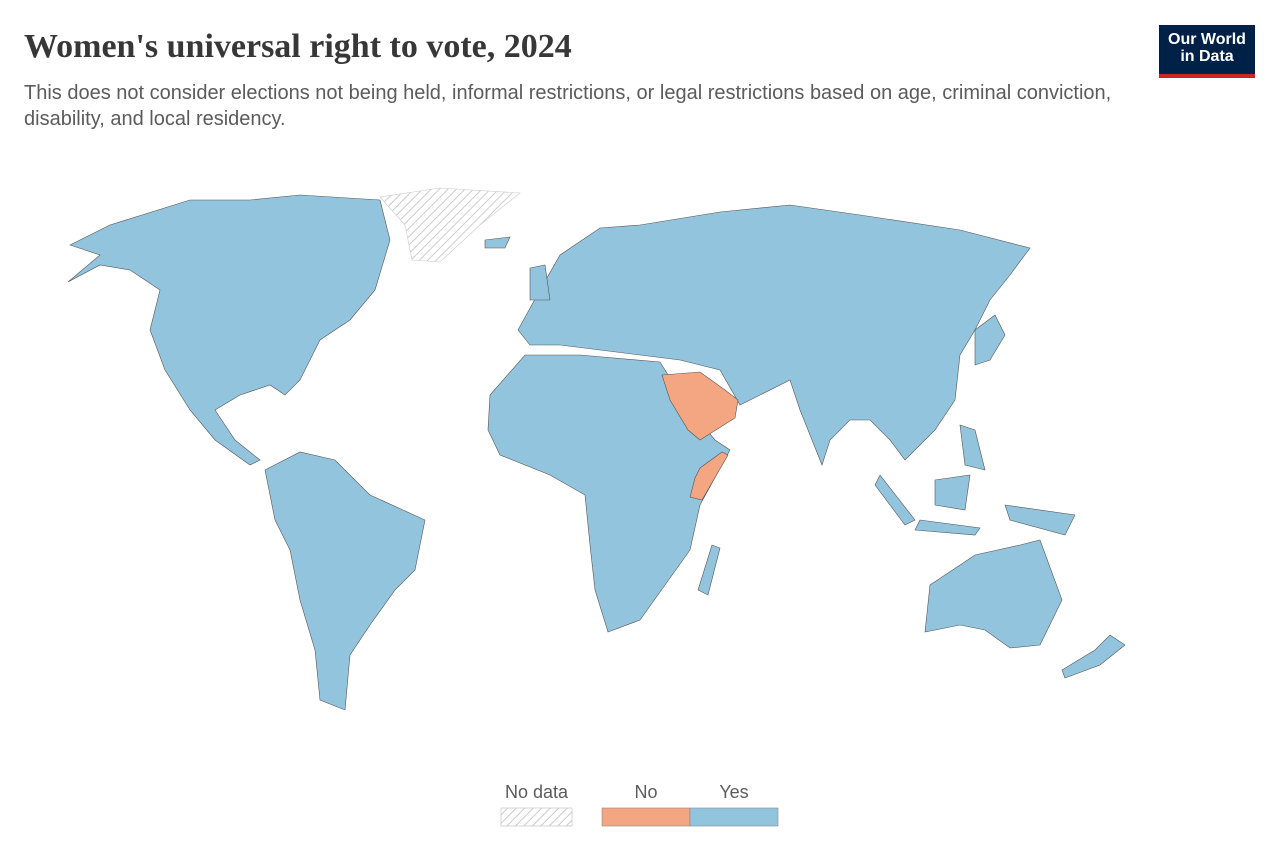 The height and width of the screenshot is (841, 1280). I want to click on greenland, so click(450, 225).